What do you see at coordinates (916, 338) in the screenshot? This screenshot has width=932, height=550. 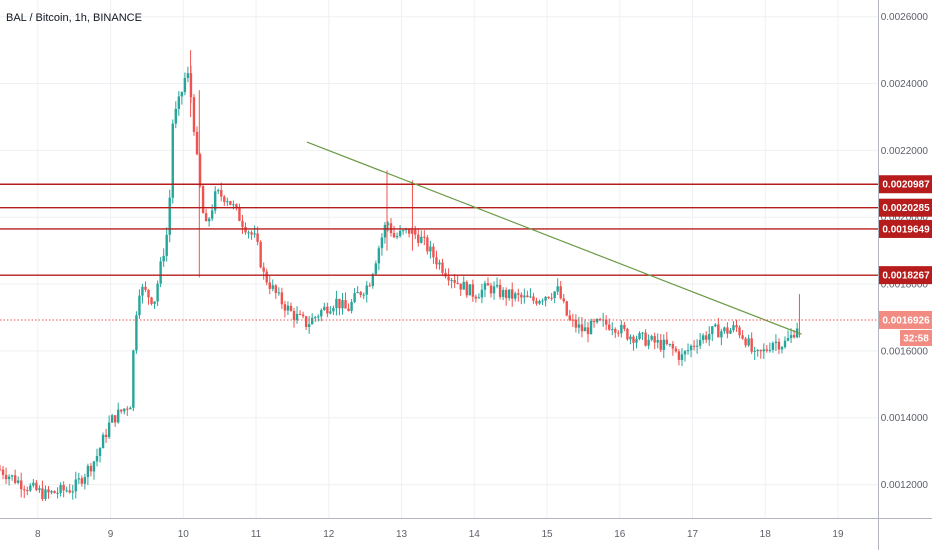 I see `countdown-label: 32:58` at bounding box center [916, 338].